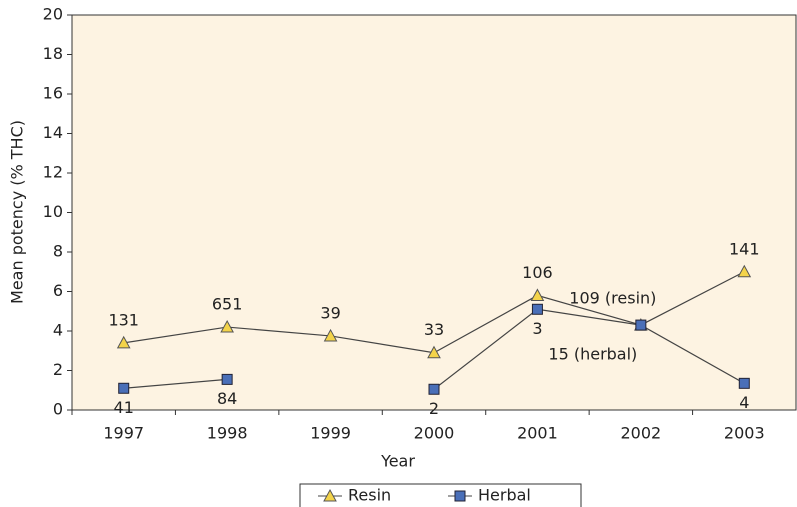 This screenshot has width=797, height=507. What do you see at coordinates (123, 433) in the screenshot?
I see `x-tick-label: 1997` at bounding box center [123, 433].